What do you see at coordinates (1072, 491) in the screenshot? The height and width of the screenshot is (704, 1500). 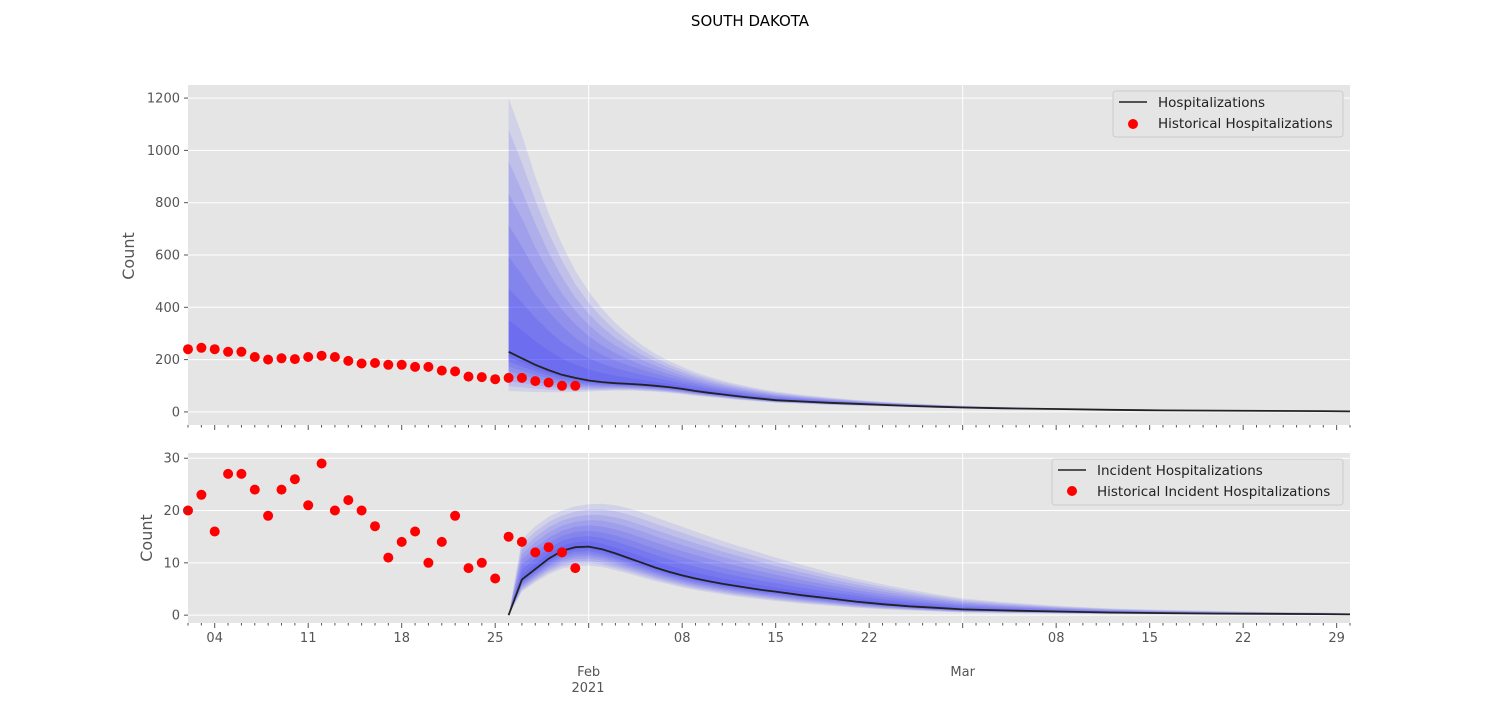 I see `bottom-legend-point-swatch` at bounding box center [1072, 491].